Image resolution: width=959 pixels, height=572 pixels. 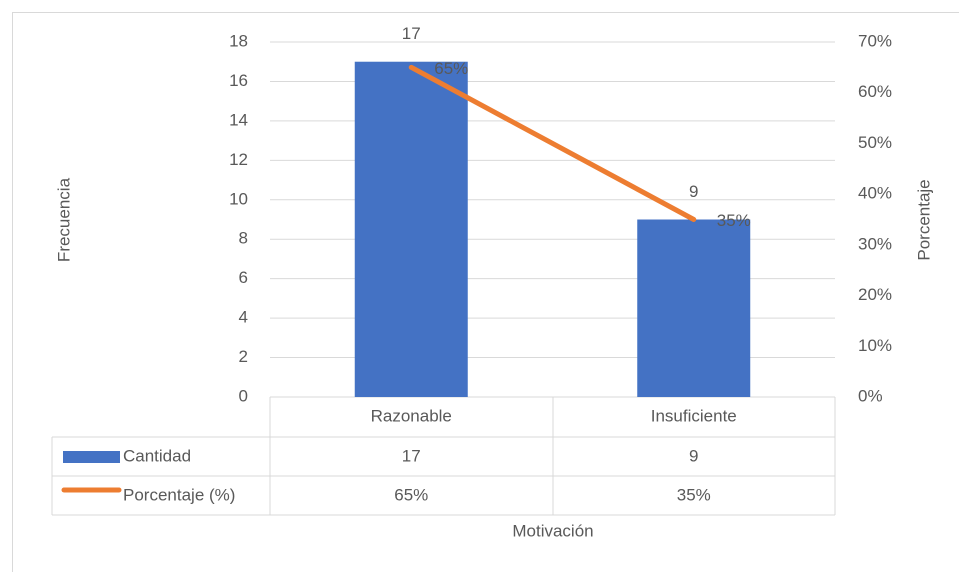 What do you see at coordinates (875, 193) in the screenshot?
I see `y2-tick-label: 40%` at bounding box center [875, 193].